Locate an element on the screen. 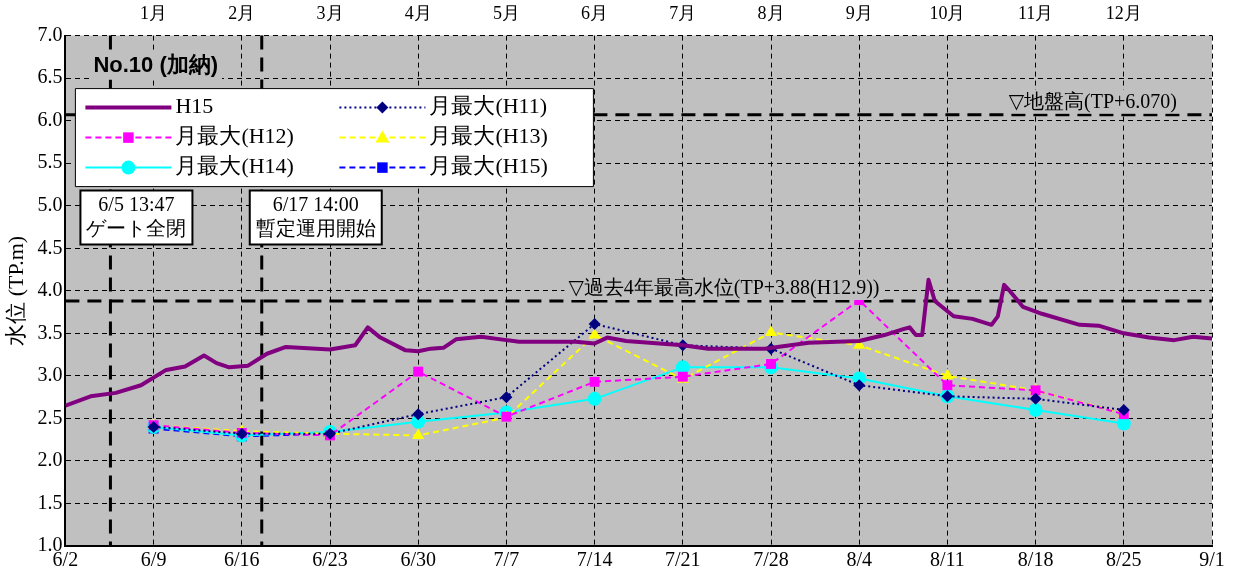  x2-tick-label: 4月 is located at coordinates (418, 12).